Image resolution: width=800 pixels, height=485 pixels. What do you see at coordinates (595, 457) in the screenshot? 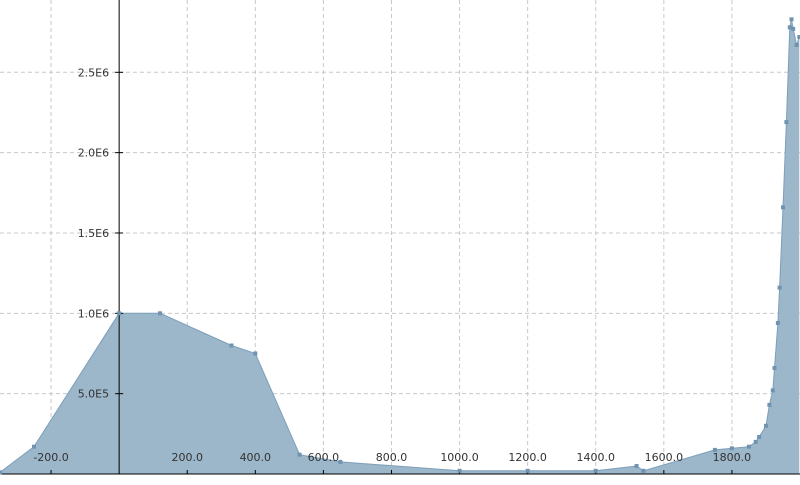
I see `x-tick-label: 1400.0` at bounding box center [595, 457].